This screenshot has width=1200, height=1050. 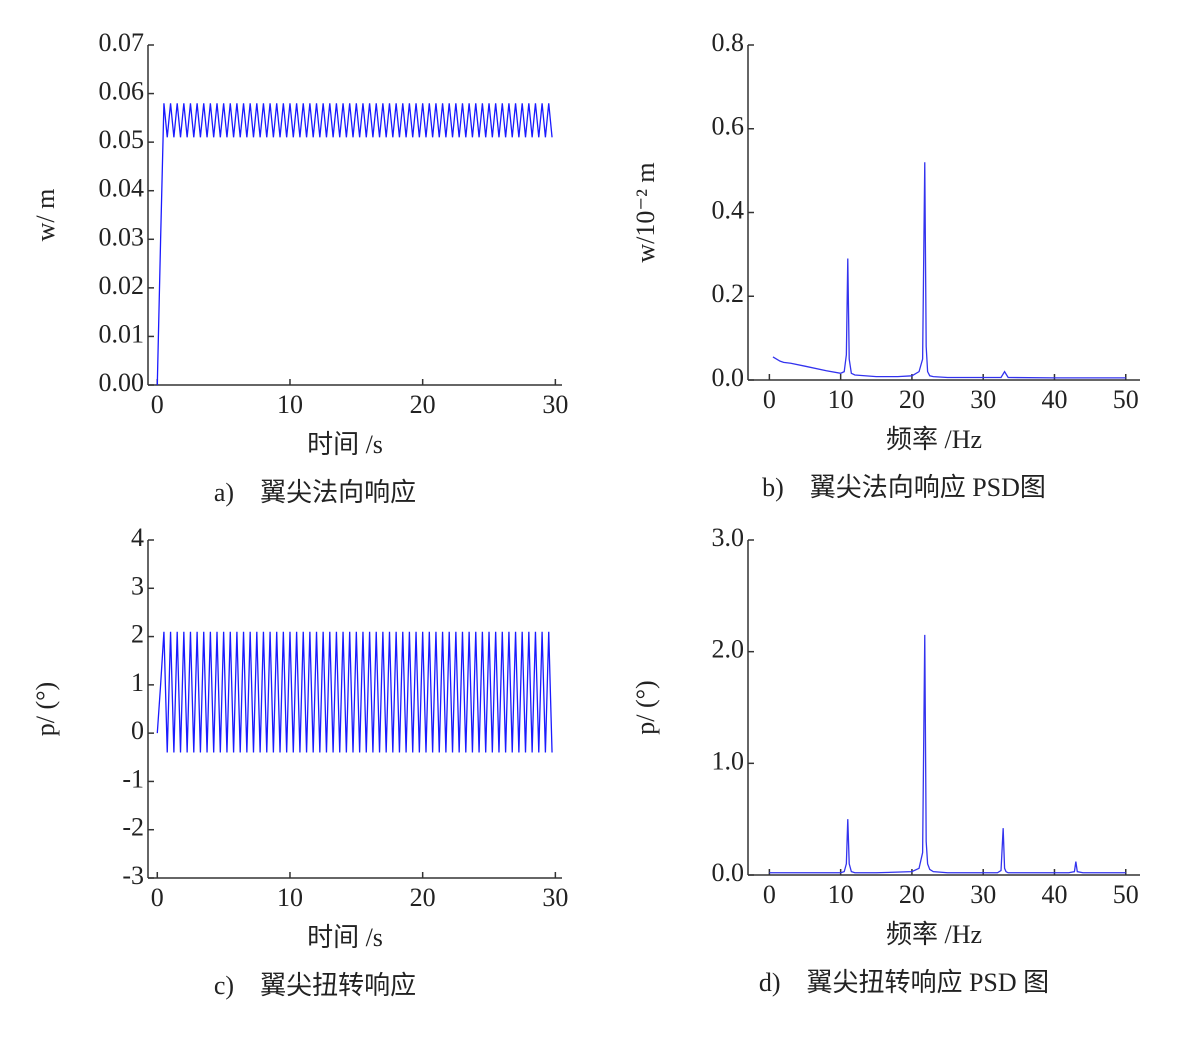 What do you see at coordinates (122, 236) in the screenshot?
I see `y-tick-label: 0.03` at bounding box center [122, 236].